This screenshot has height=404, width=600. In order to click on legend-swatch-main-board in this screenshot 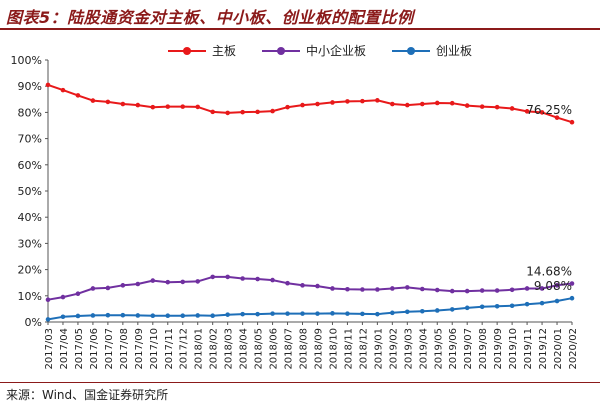, I will do `click(187, 51)`.